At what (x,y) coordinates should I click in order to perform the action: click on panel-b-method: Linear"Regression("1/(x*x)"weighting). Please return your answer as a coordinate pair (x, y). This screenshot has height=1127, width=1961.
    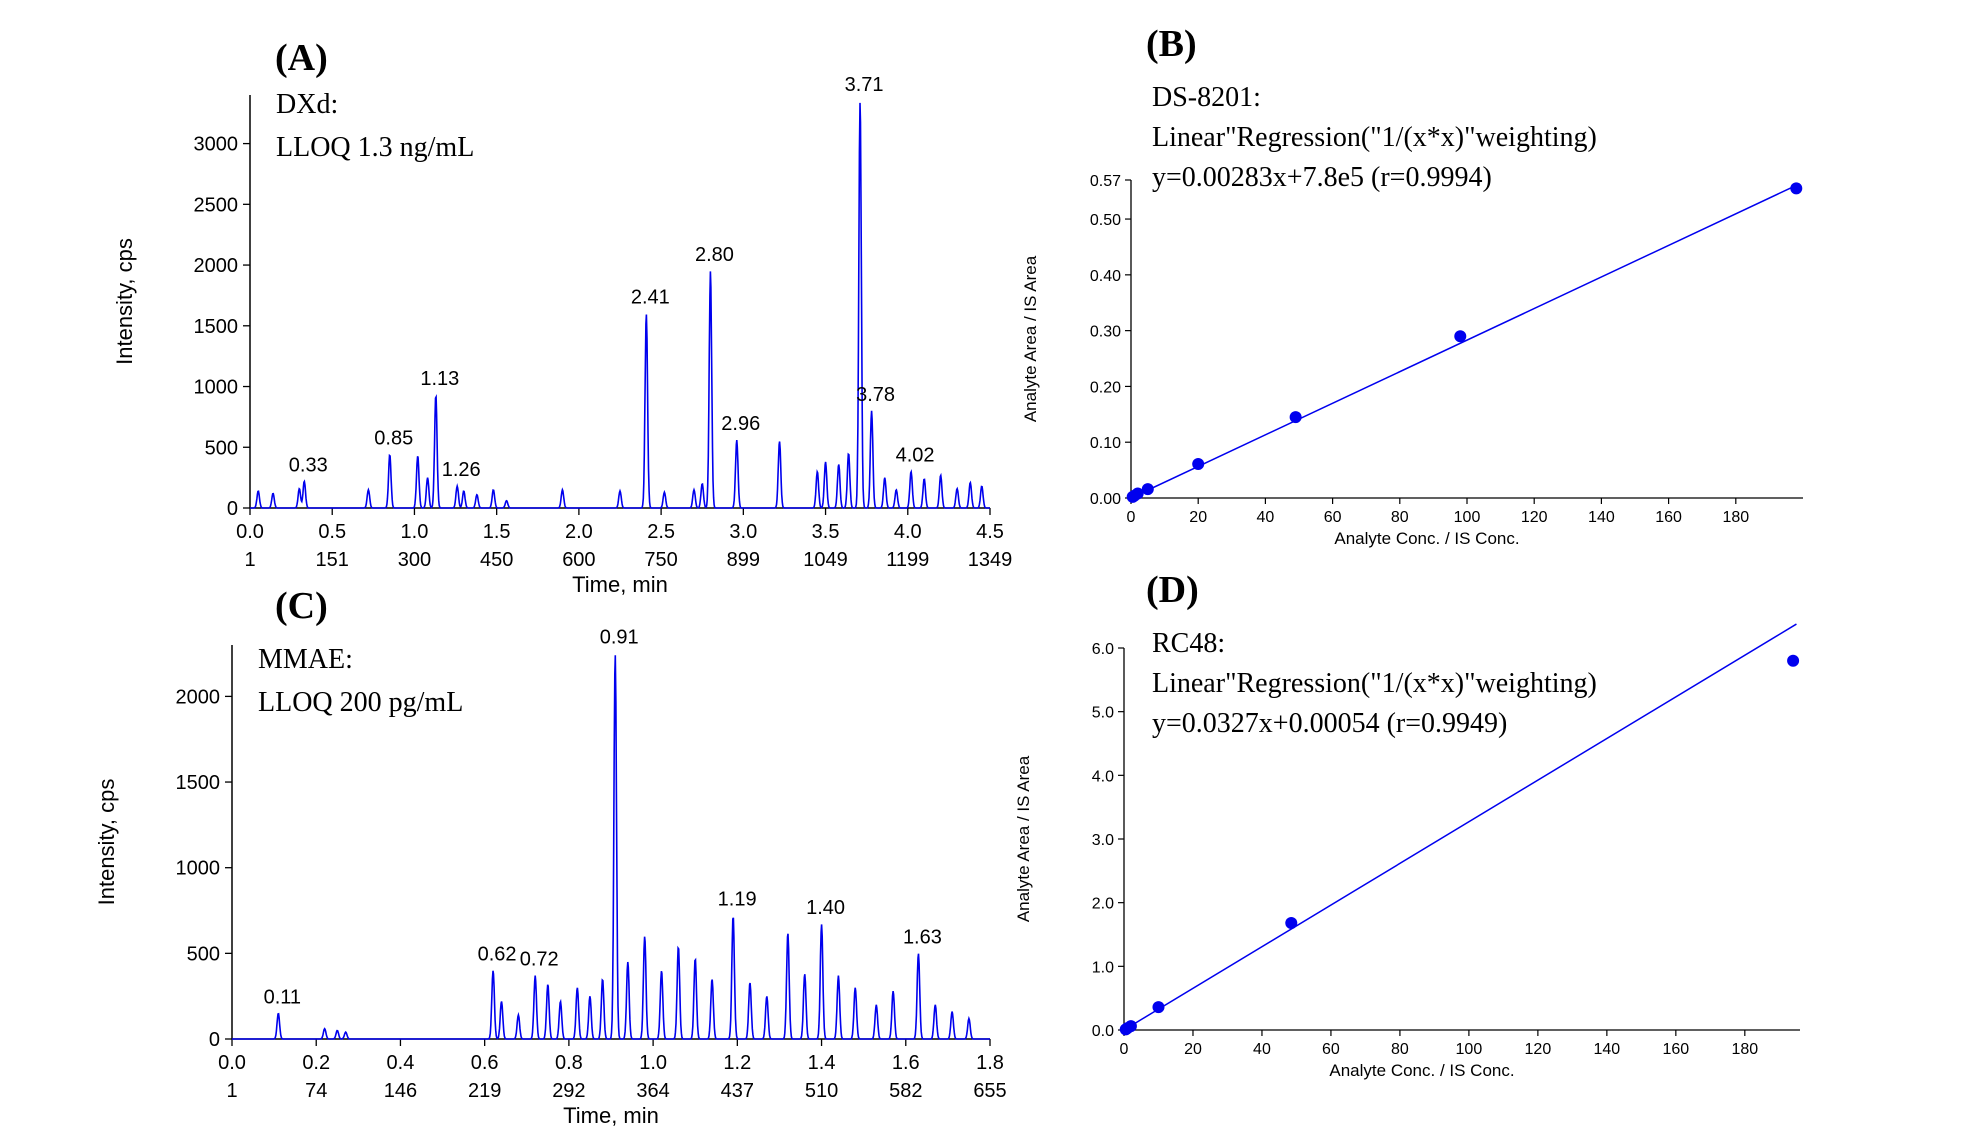
    Looking at the image, I should click on (1374, 137).